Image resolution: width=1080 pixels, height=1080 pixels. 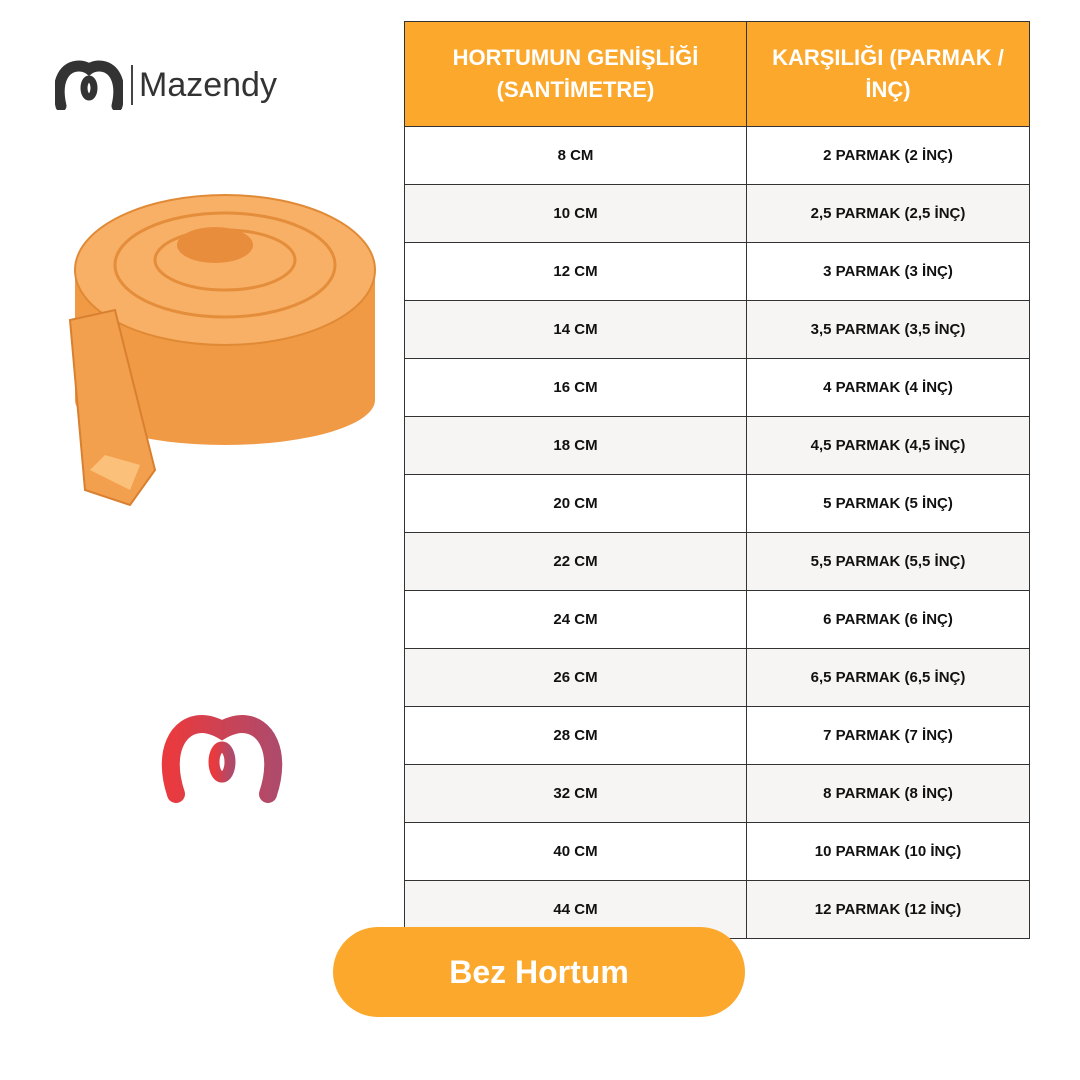 What do you see at coordinates (575, 793) in the screenshot?
I see `width-cell: 32 CM` at bounding box center [575, 793].